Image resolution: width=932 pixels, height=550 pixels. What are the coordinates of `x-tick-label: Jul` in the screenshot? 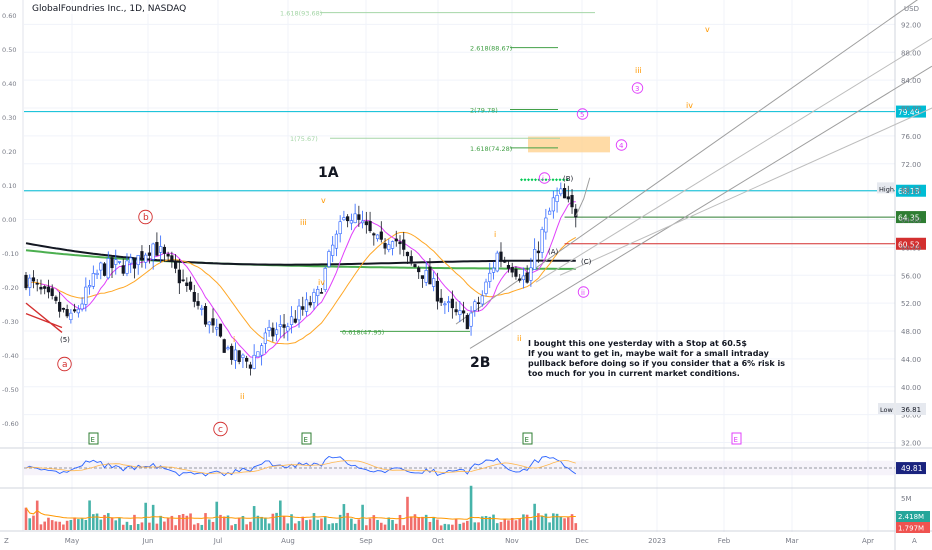 It's located at (218, 541).